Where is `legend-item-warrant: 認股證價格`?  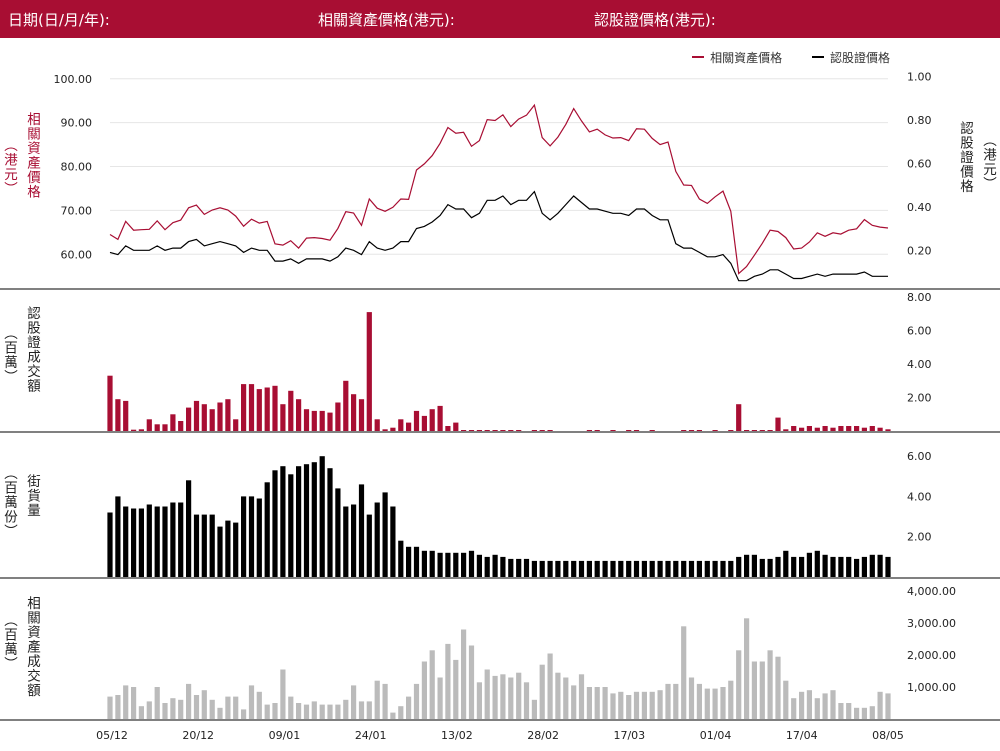
legend-item-warrant: 認股證價格 is located at coordinates (850, 57).